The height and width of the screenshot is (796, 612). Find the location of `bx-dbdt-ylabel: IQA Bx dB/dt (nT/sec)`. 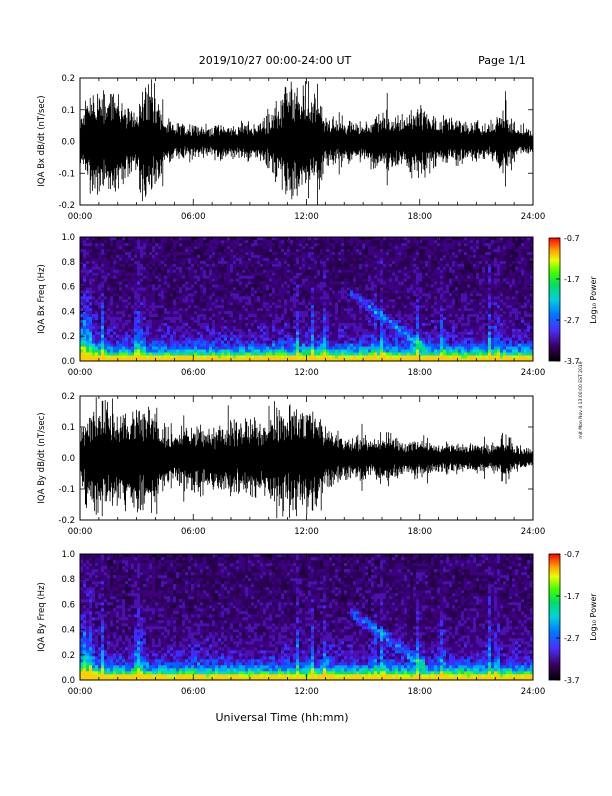

bx-dbdt-ylabel: IQA Bx dB/dt (nT/sec) is located at coordinates (42, 140).